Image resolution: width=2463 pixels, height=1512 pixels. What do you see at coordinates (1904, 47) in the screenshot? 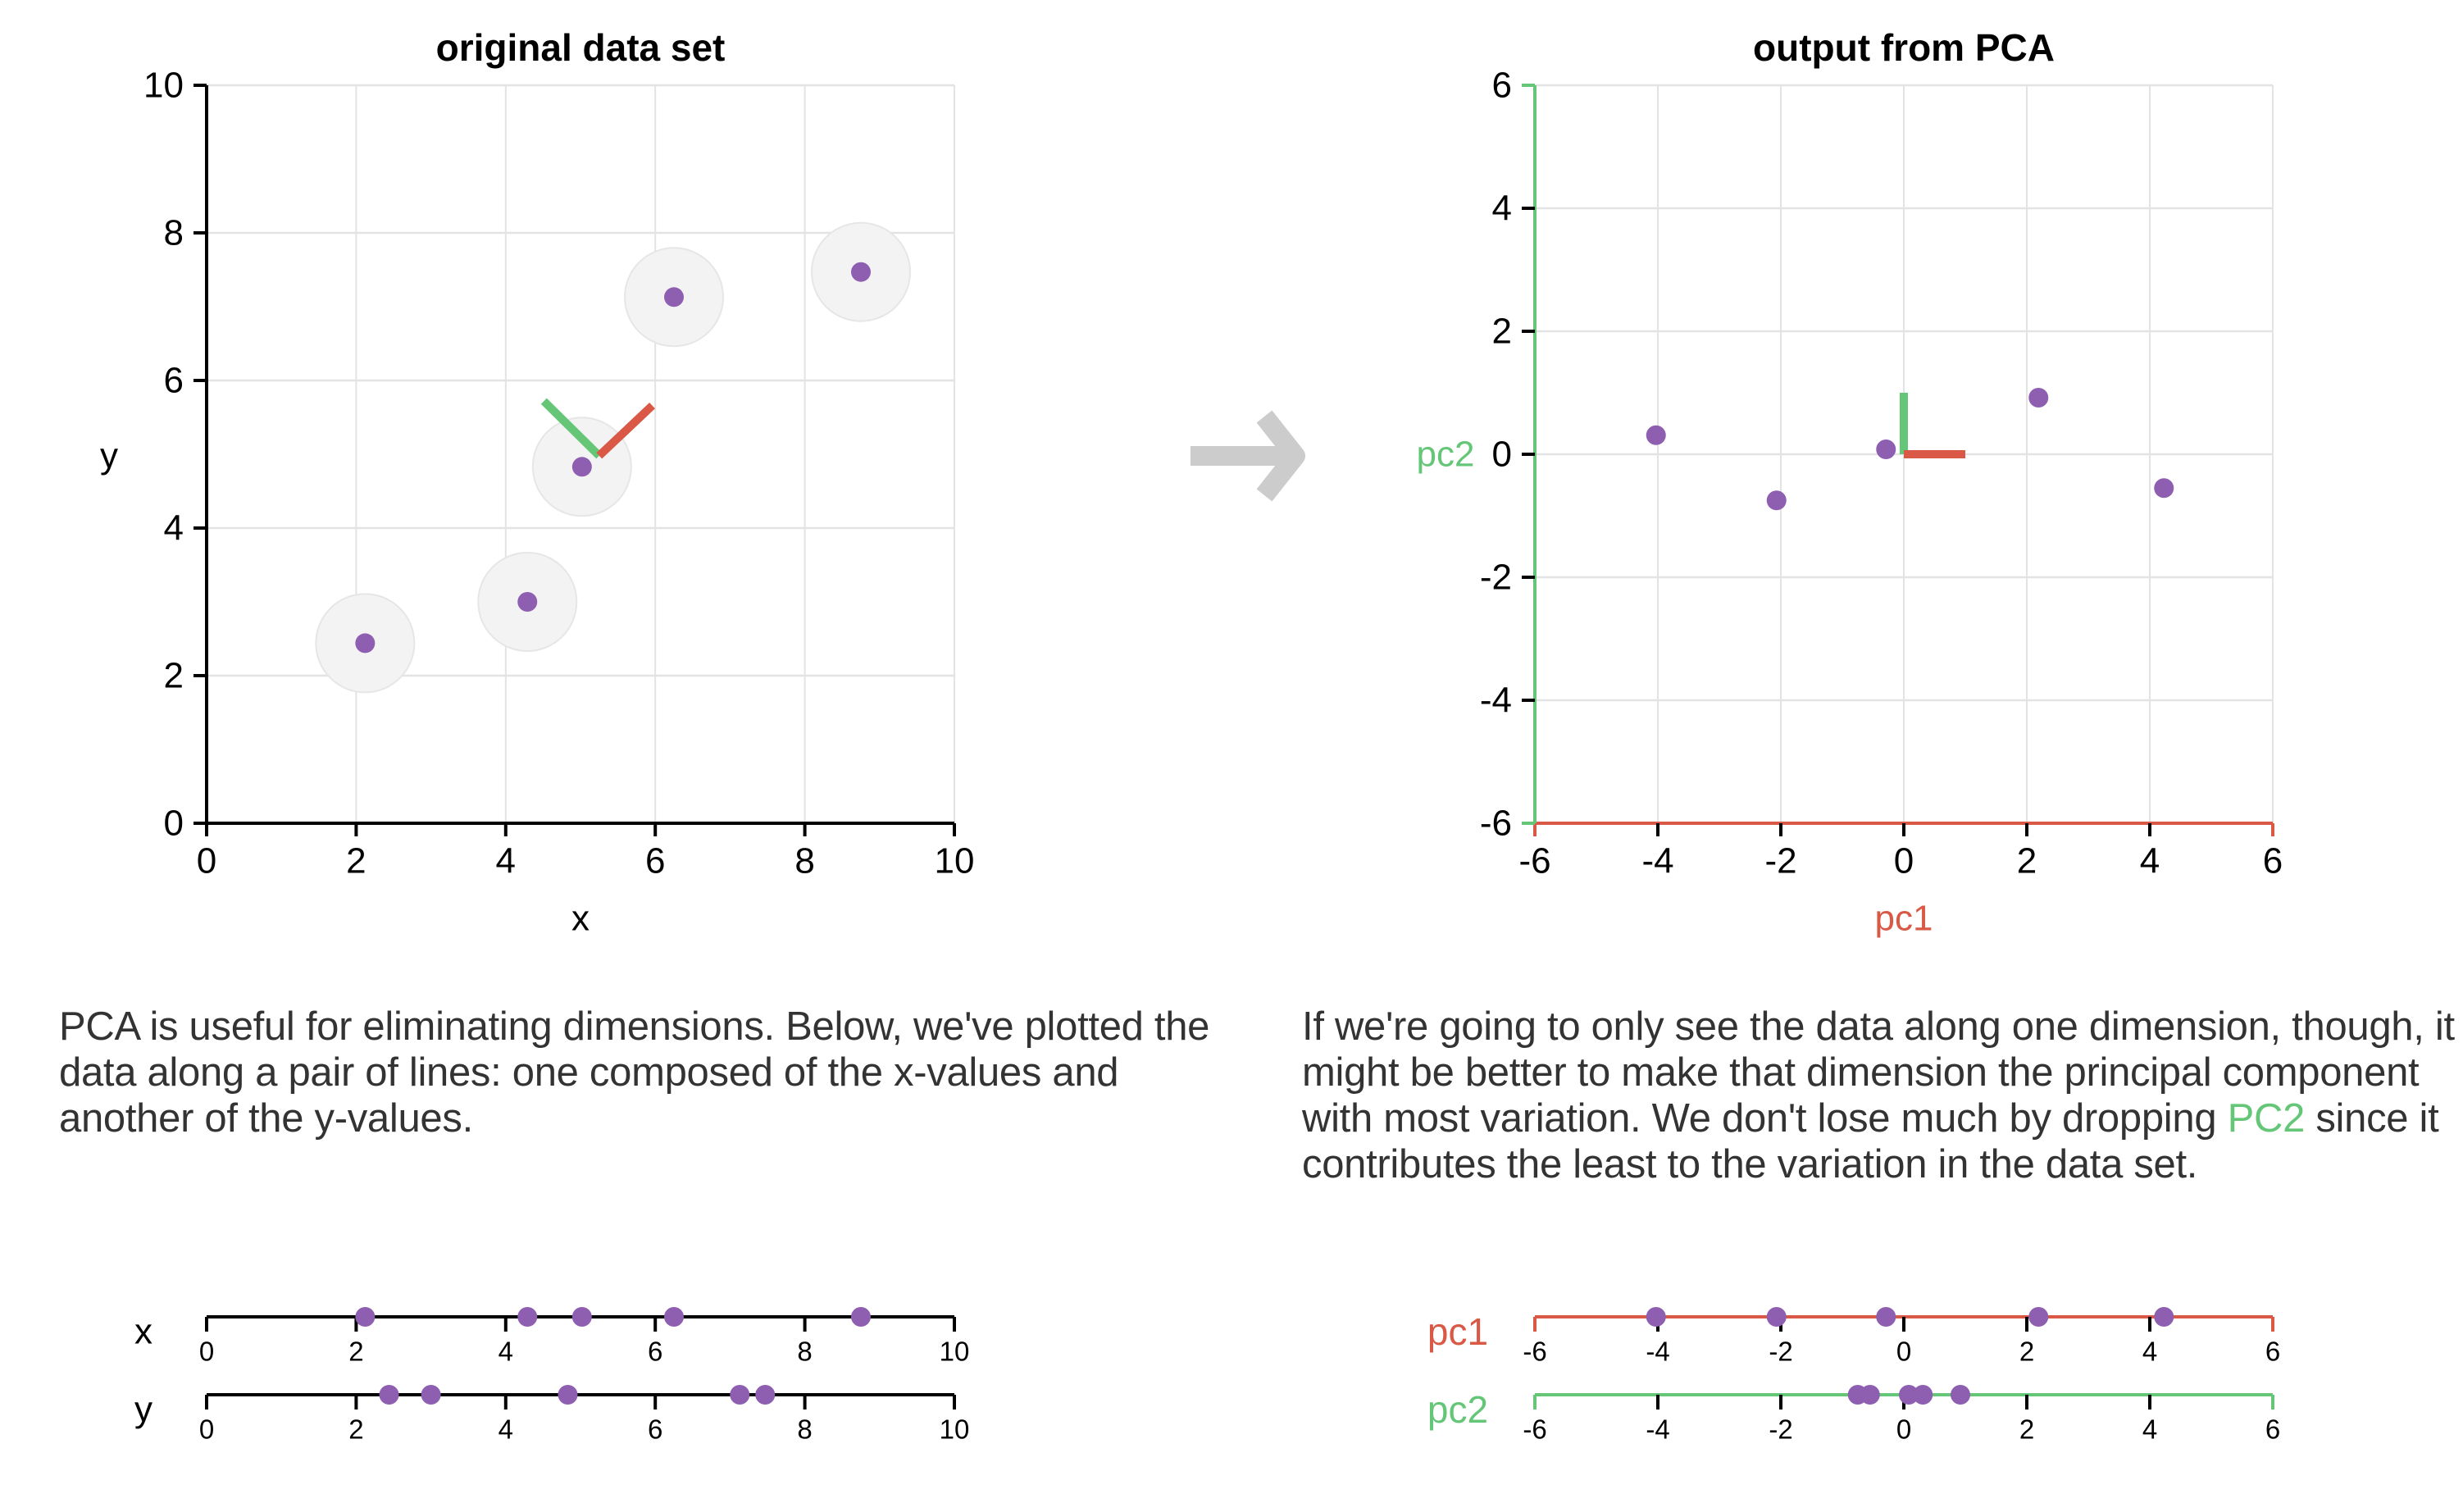
I see `chart-title: output from PCA` at bounding box center [1904, 47].